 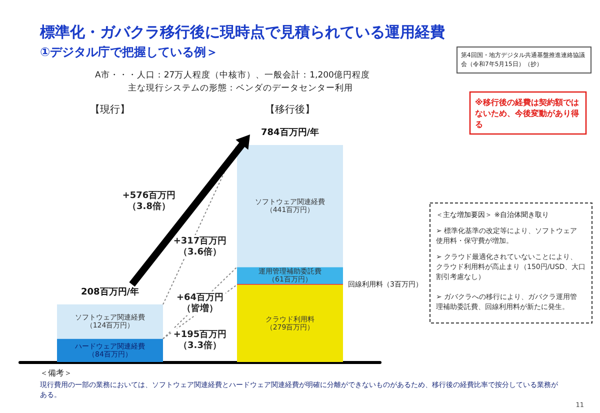 I want to click on text: 主な現行システムの形態：ベンダのデータセンター利用, so click(x=240, y=88).